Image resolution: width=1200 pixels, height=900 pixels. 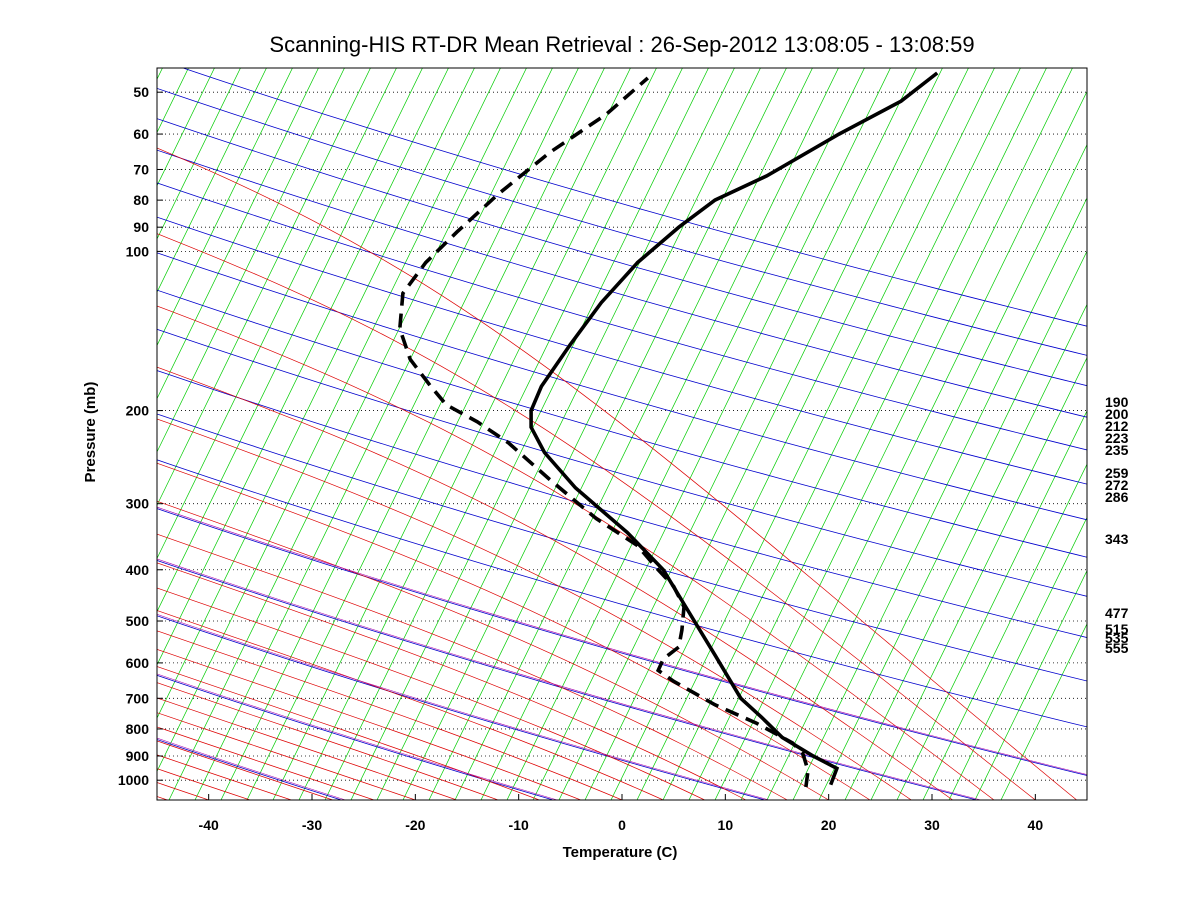 I want to click on y-tick-label: 700, so click(x=138, y=698).